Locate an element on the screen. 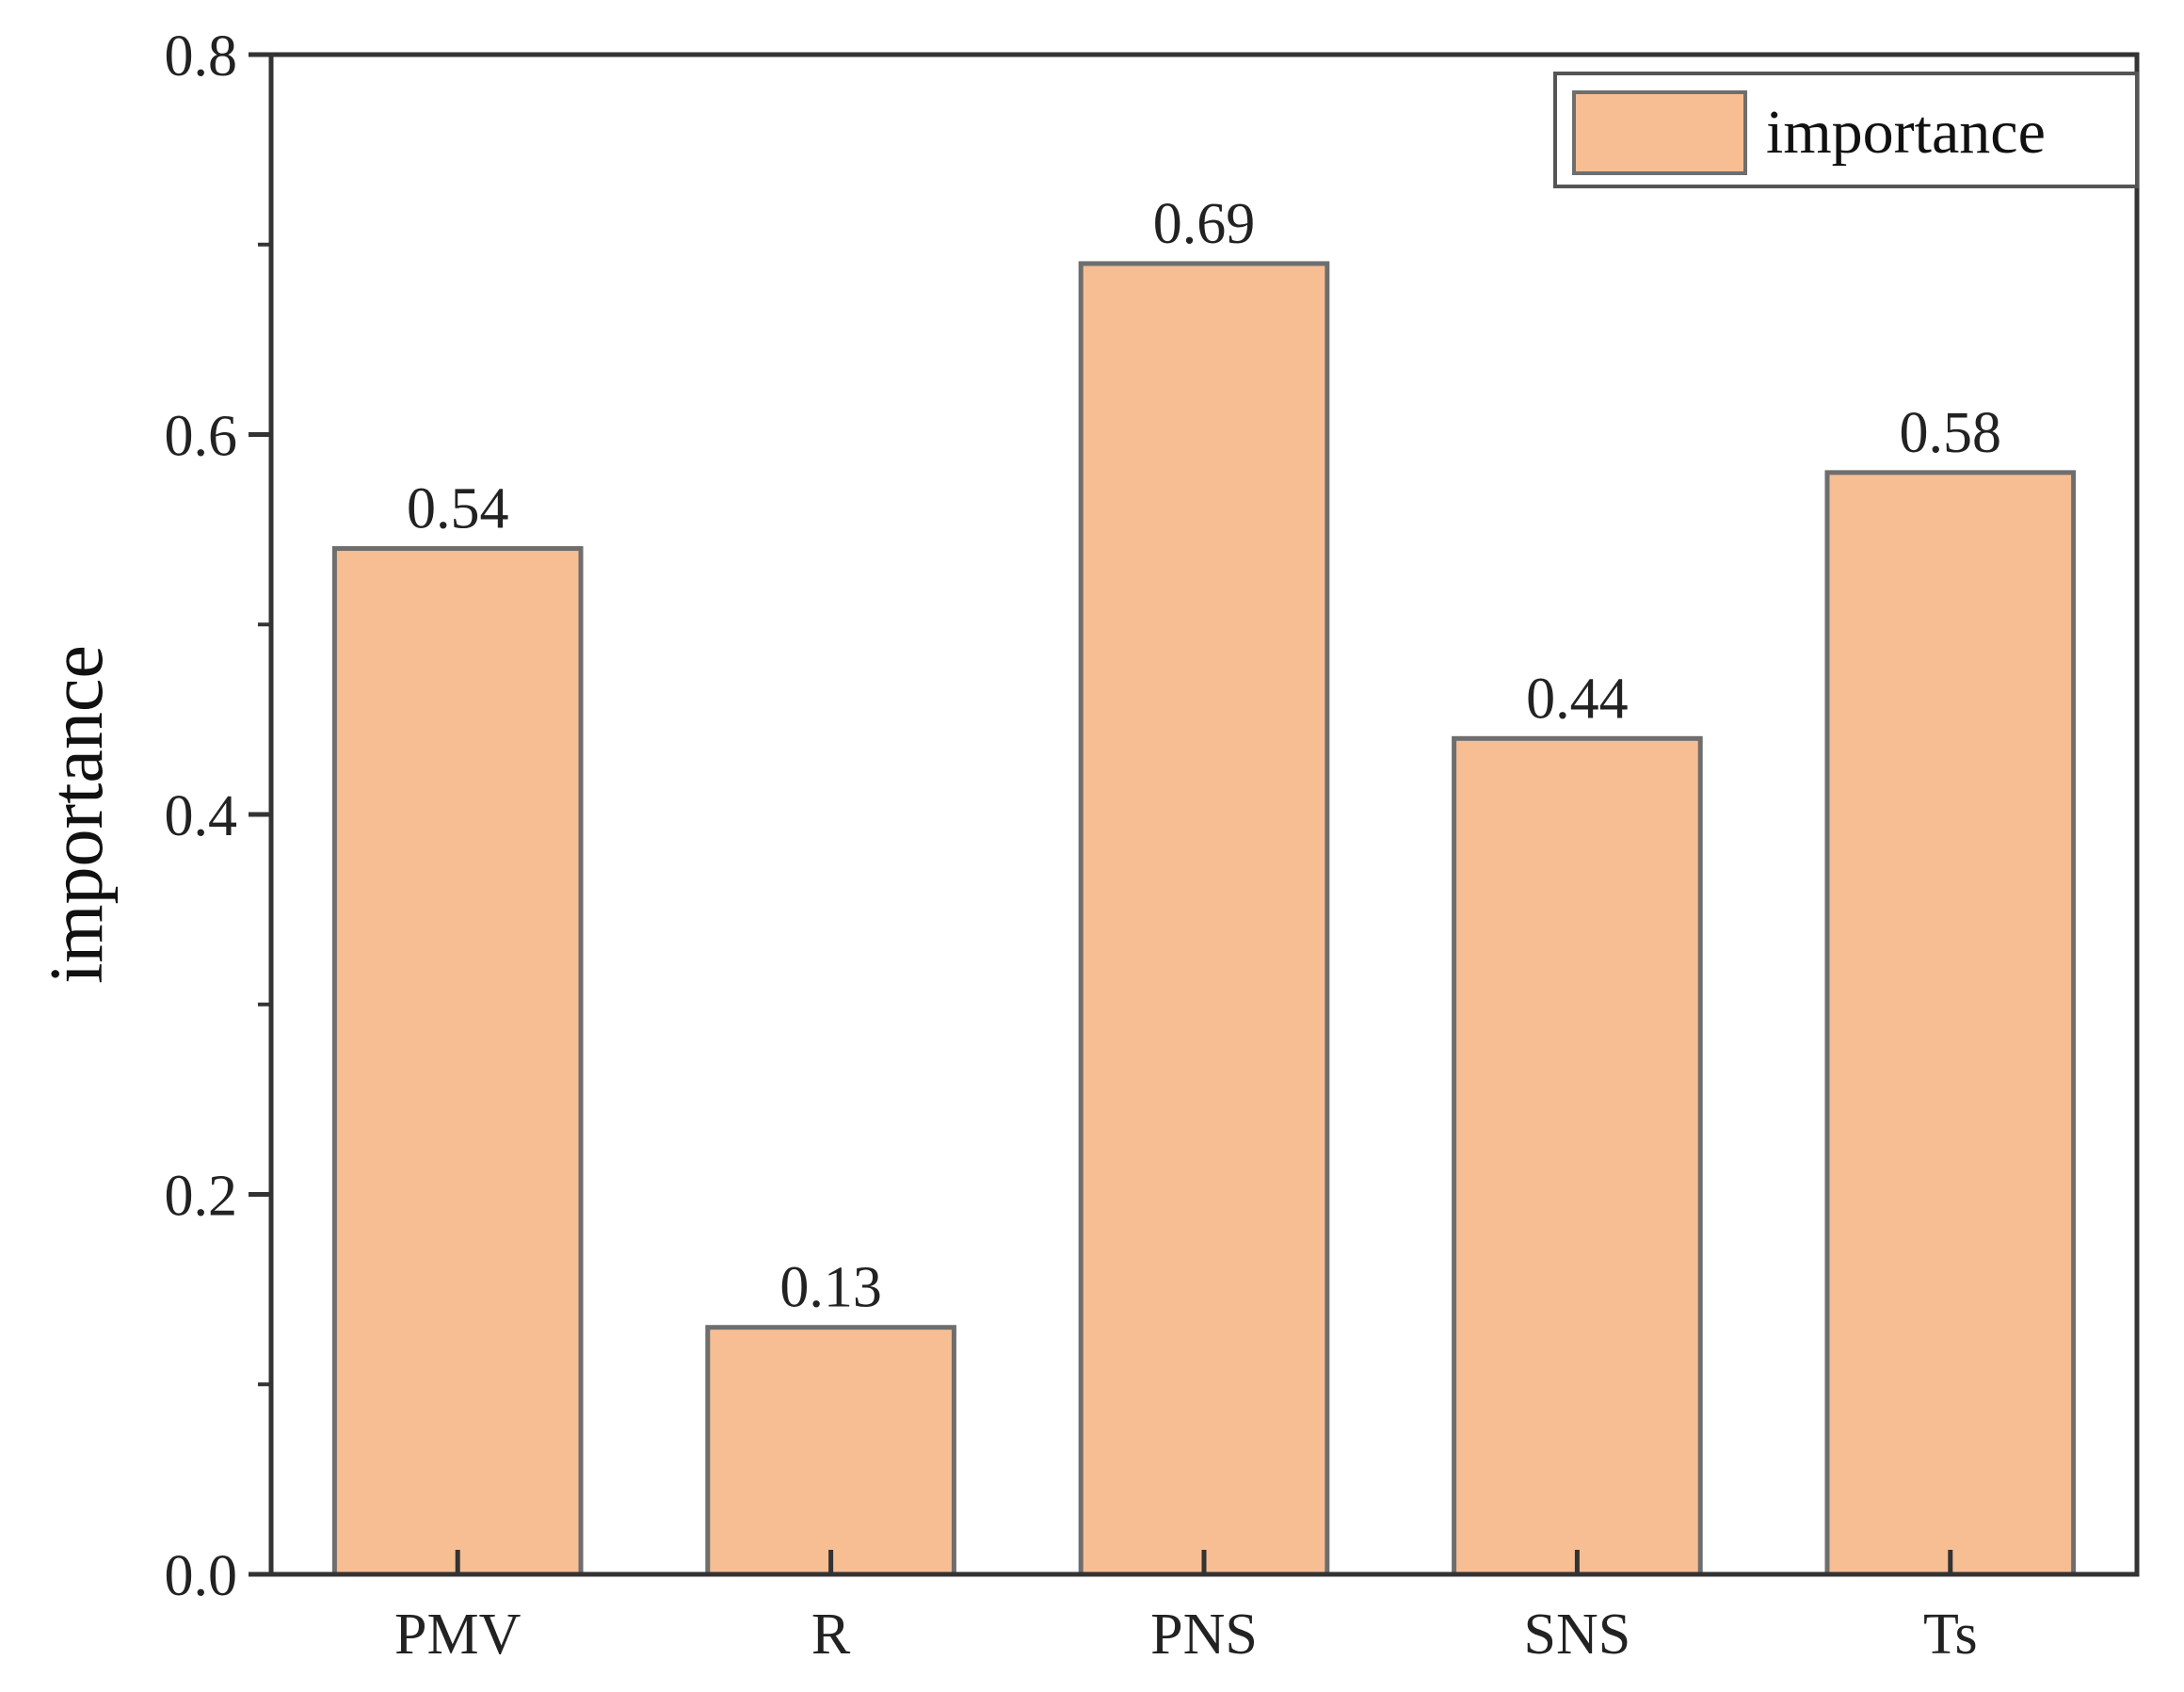 This screenshot has width=2184, height=1692. bar-sns is located at coordinates (1577, 1156).